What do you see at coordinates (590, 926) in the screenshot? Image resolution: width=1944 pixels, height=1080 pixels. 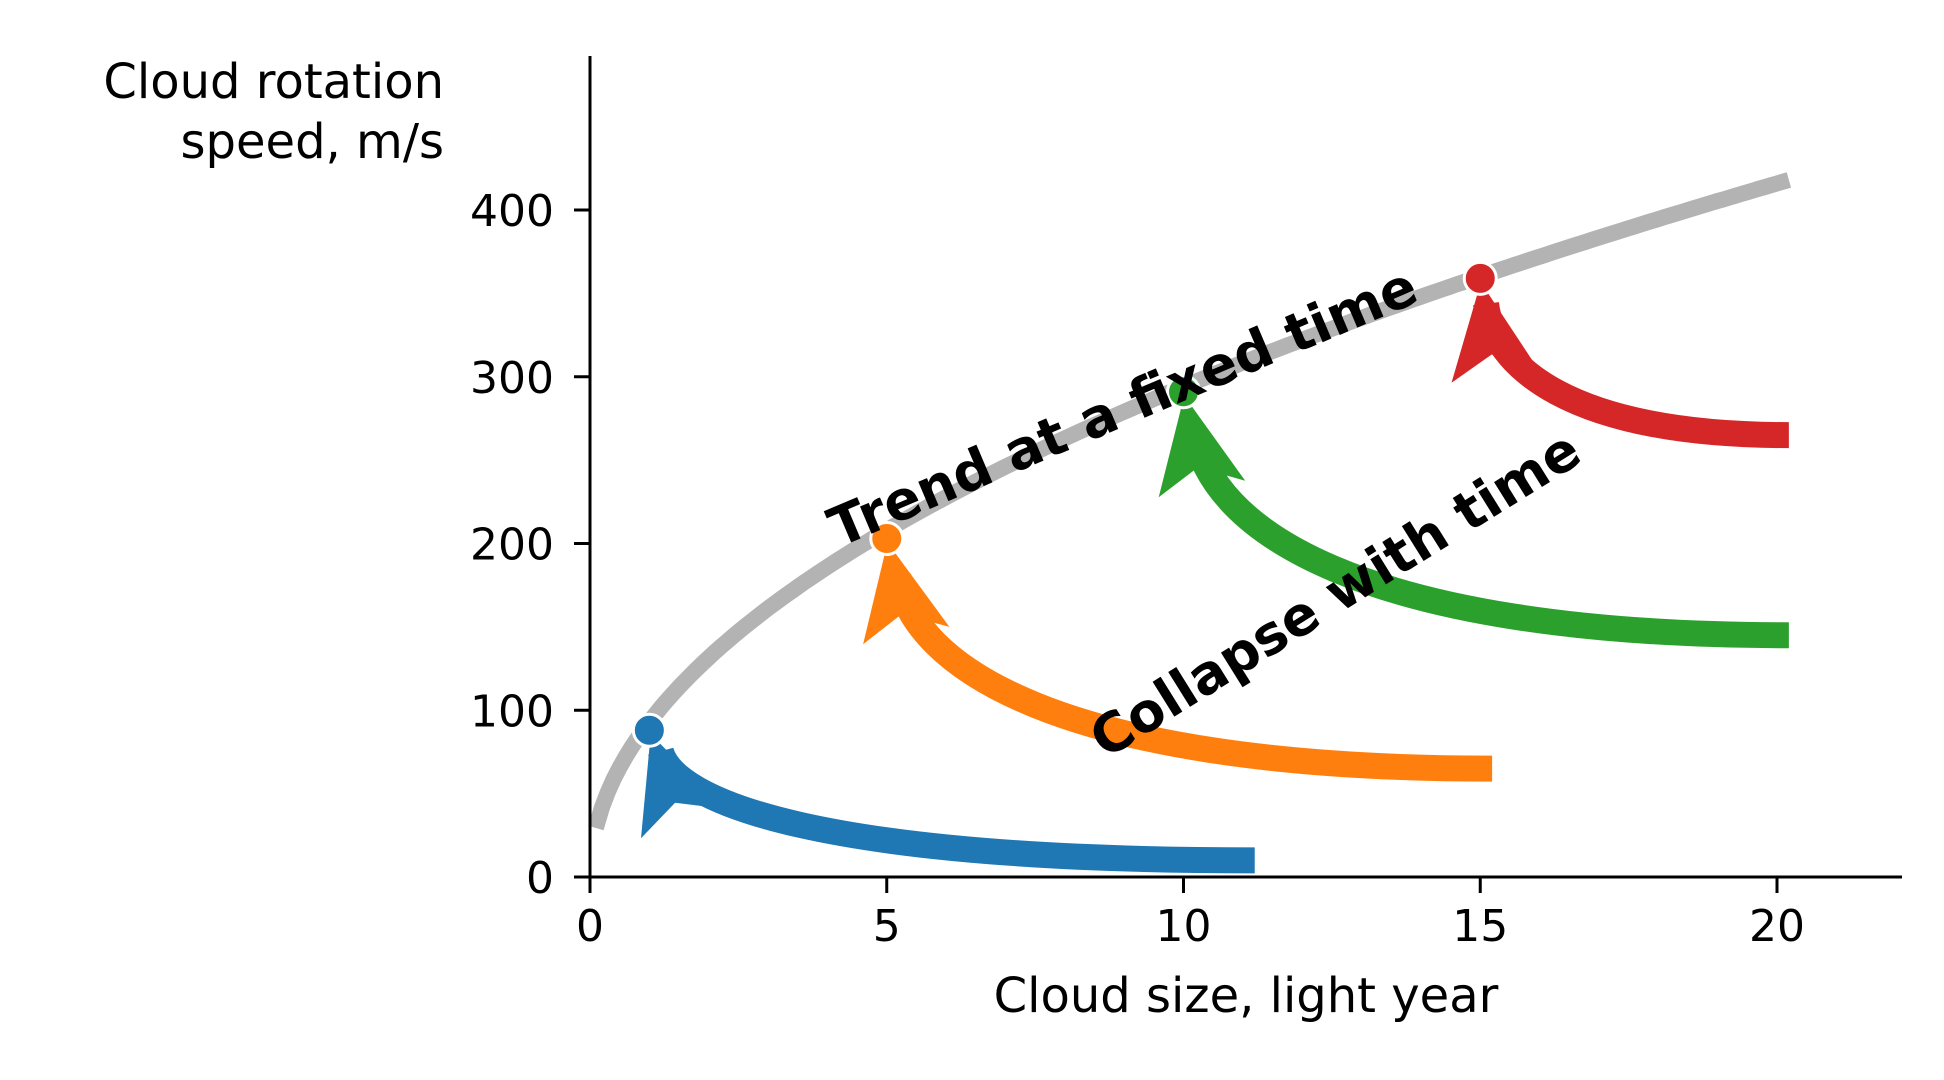 I see `x-tick-label: 0` at bounding box center [590, 926].